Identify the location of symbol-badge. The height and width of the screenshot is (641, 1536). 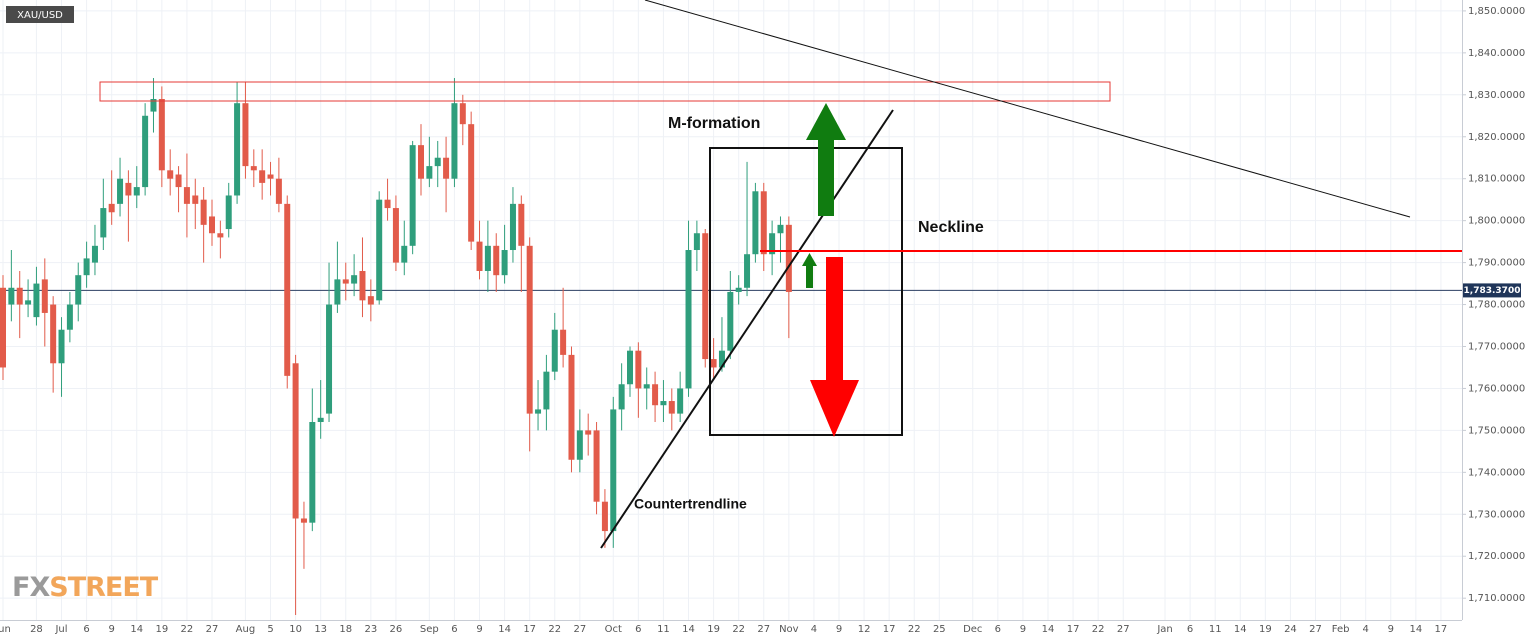
(40, 14).